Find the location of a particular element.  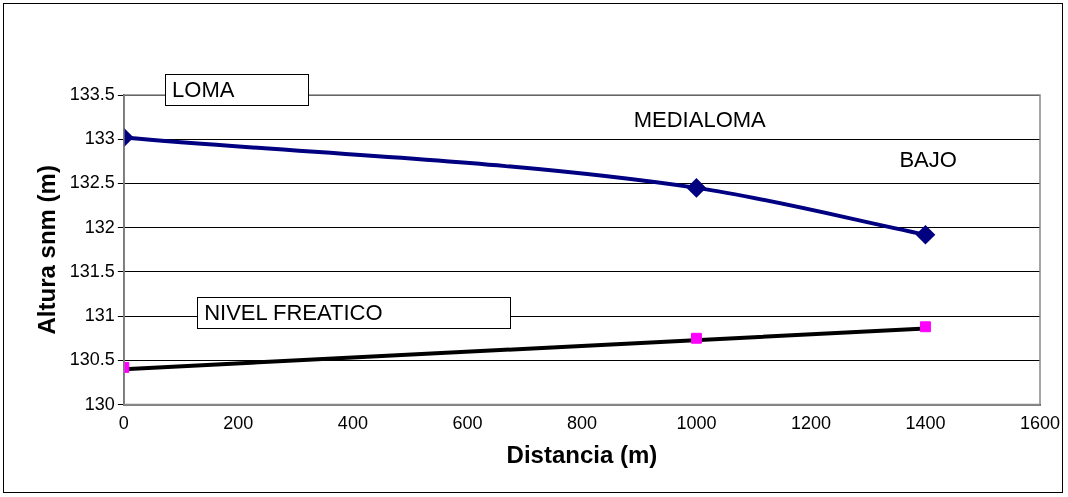

x-tick-label: 1400 is located at coordinates (925, 423).